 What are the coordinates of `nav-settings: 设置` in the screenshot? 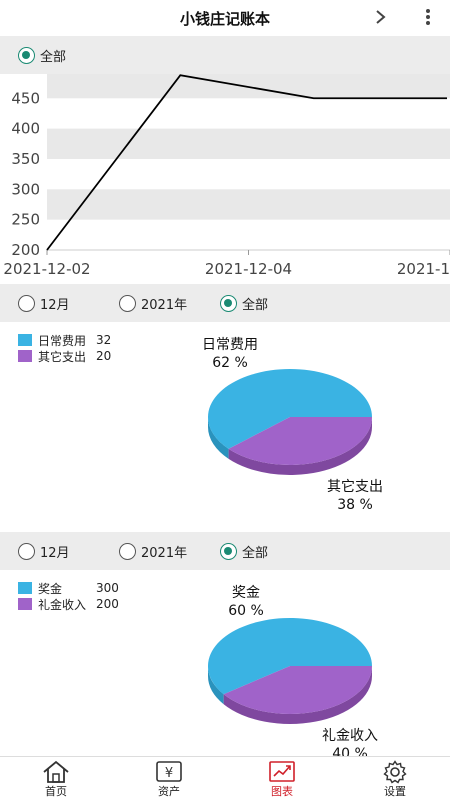 It's located at (394, 778).